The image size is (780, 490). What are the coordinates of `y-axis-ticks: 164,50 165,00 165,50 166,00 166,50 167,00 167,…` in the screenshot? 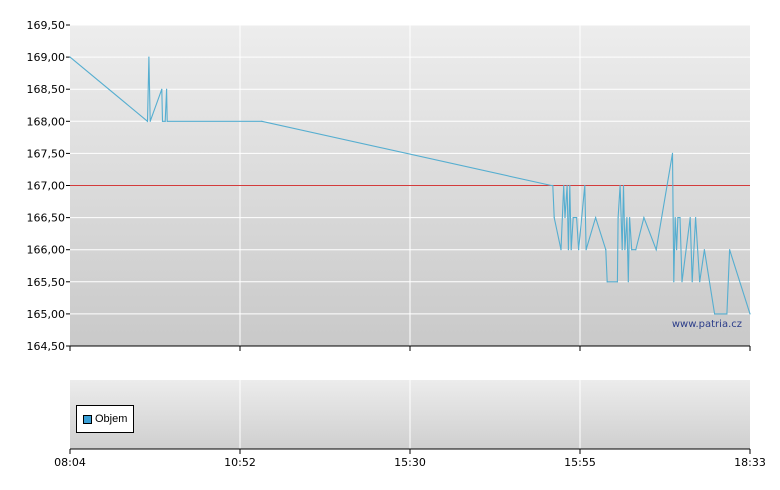 It's located at (48, 186).